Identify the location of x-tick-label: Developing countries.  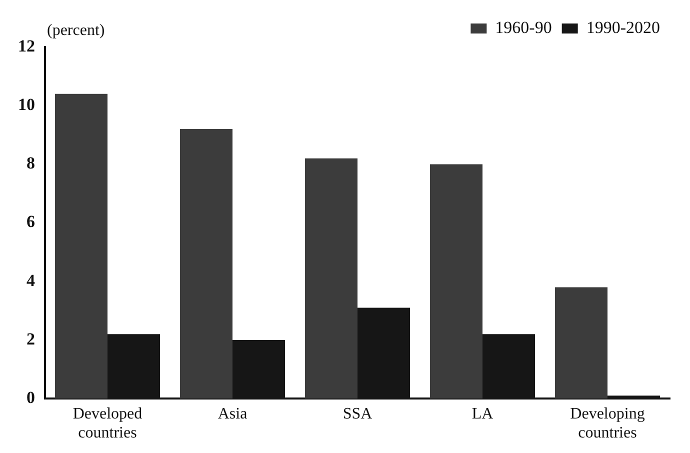
(607, 423).